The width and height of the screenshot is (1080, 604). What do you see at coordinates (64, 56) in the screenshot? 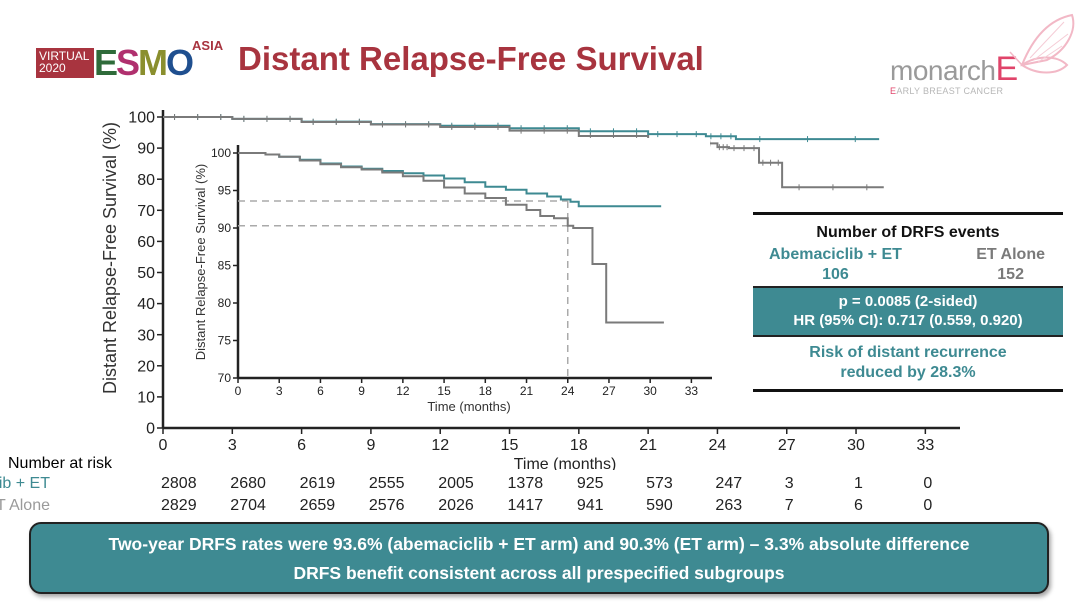
I see `virtual-label: VIRTUAL` at bounding box center [64, 56].